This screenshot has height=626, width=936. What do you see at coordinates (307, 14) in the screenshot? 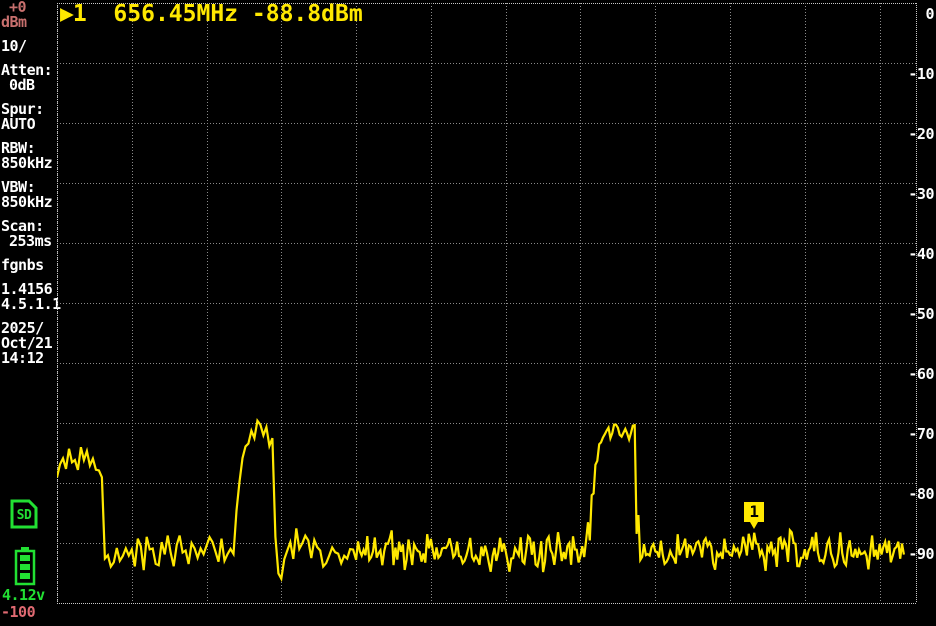
I see `marker-level: -88.8dBm` at bounding box center [307, 14].